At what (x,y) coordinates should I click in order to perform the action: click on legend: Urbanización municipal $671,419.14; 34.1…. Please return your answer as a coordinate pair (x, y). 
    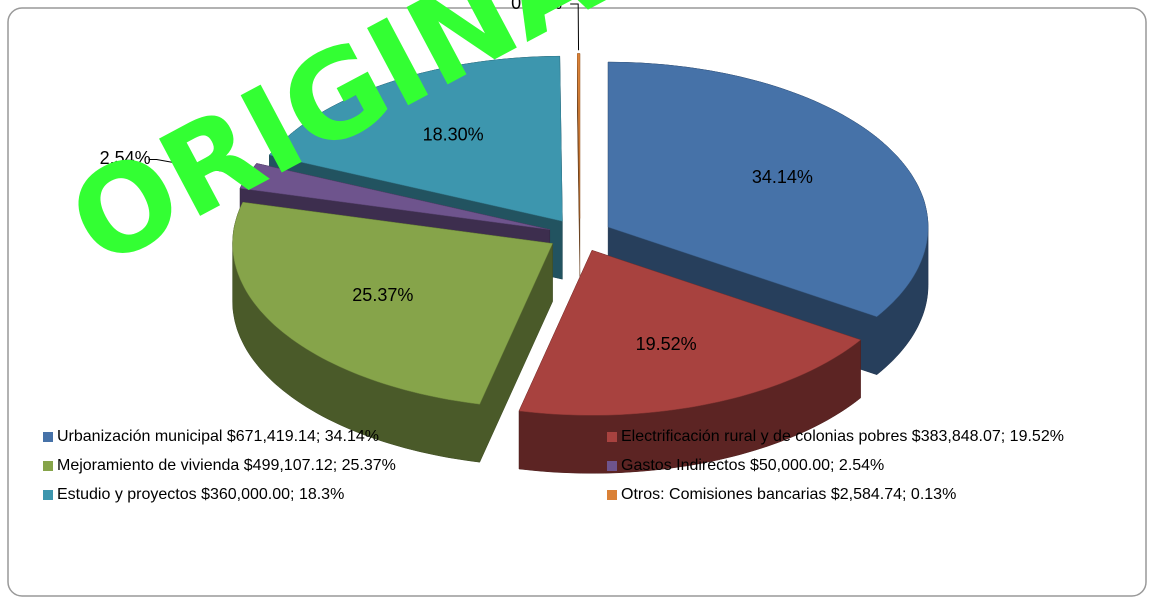
    Looking at the image, I should click on (553, 465).